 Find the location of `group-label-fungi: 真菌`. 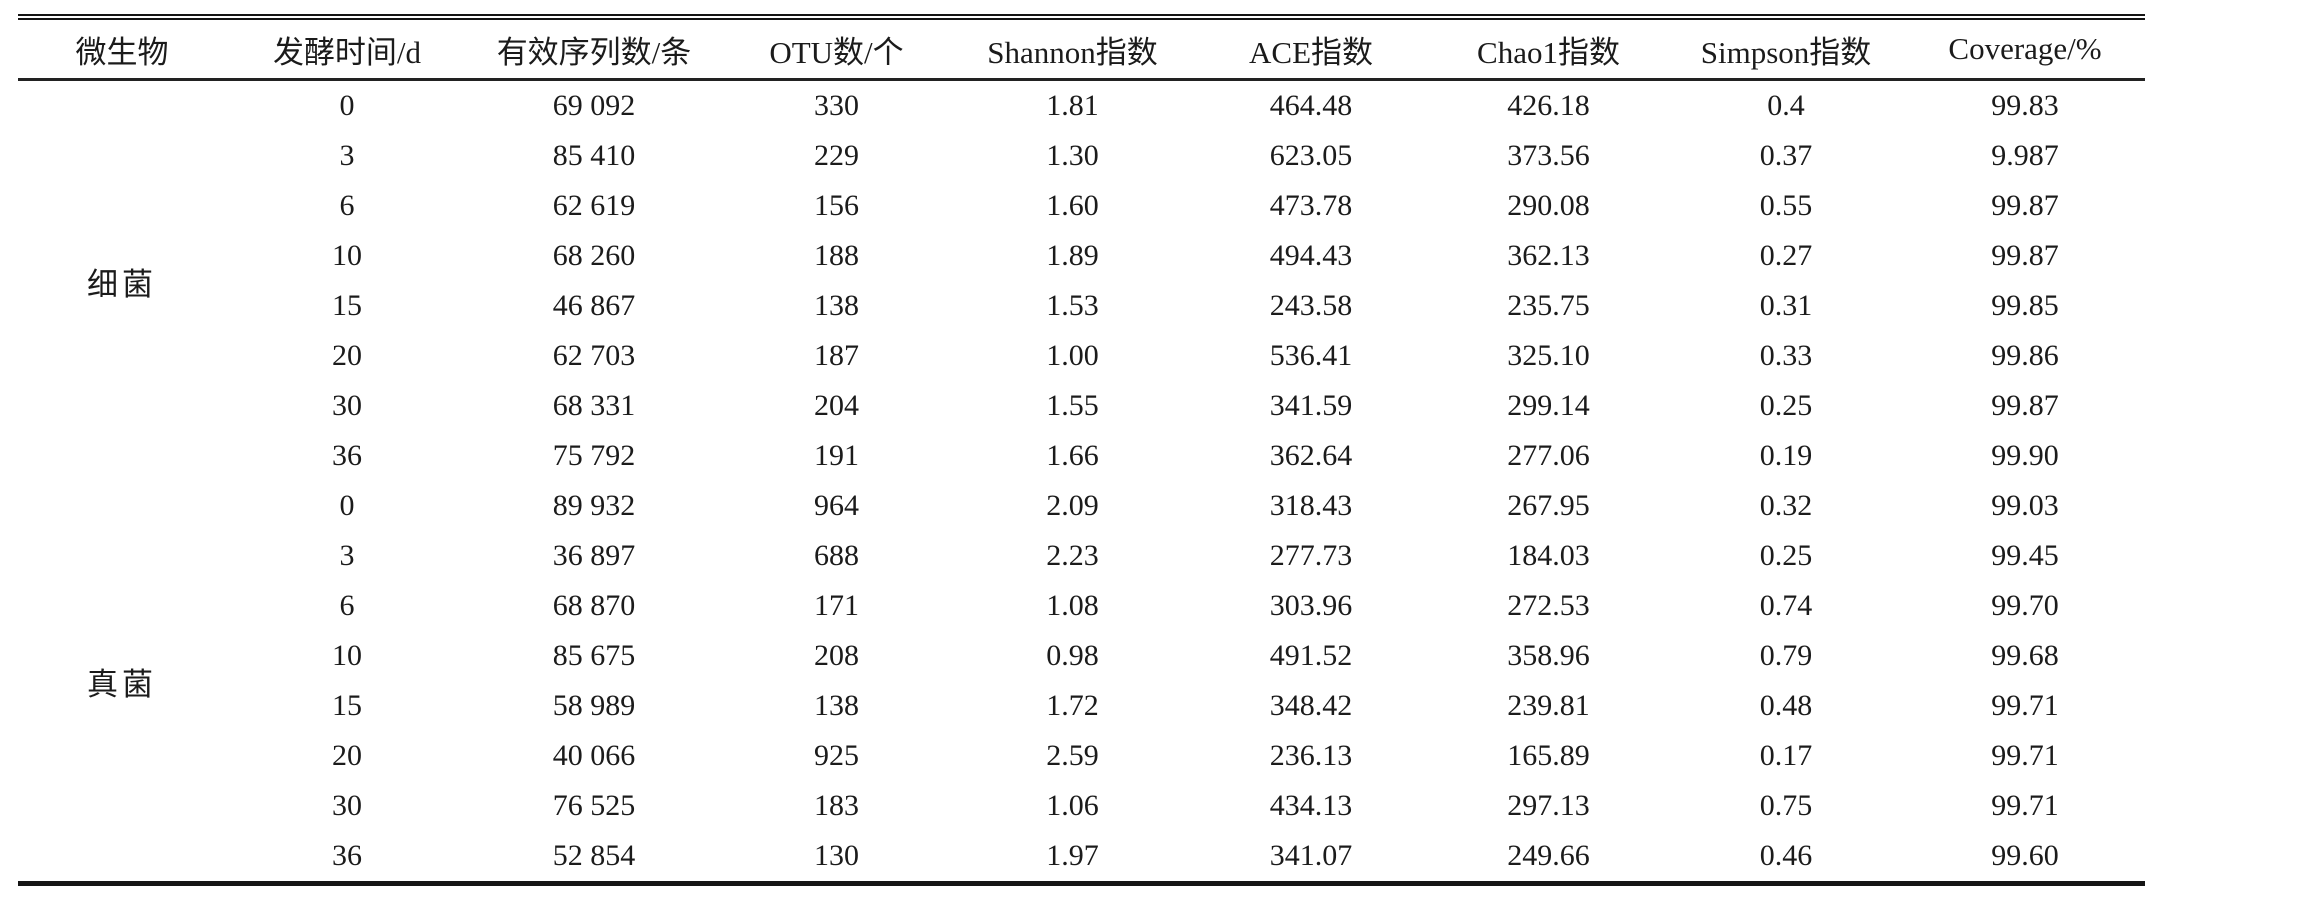

group-label-fungi: 真菌 is located at coordinates (122, 684).